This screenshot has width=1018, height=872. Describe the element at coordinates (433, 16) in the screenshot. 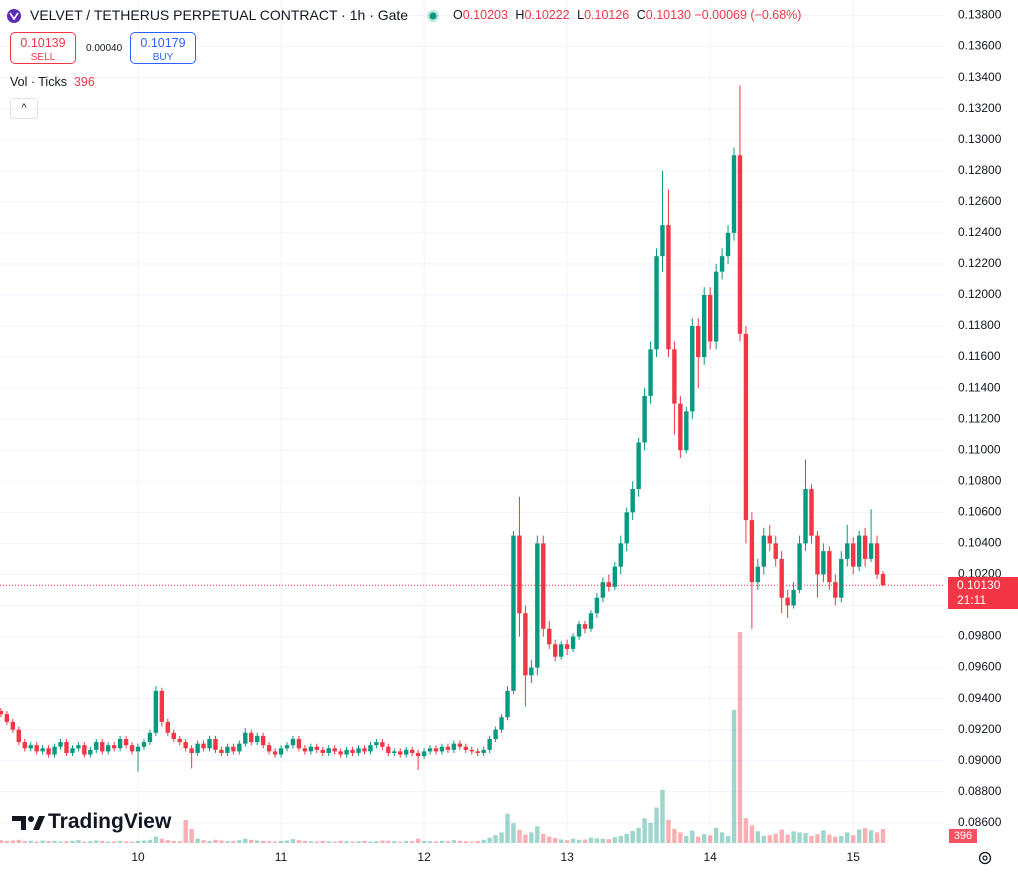

I see `market-status` at that location.